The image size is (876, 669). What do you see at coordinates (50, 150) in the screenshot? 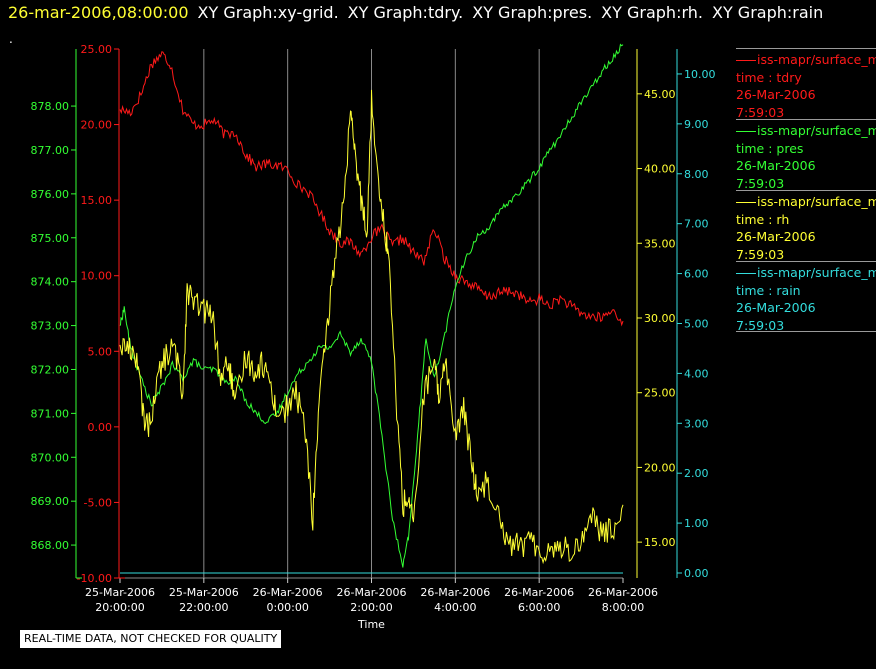
I see `pres-tick-label: 877.00` at bounding box center [50, 150].